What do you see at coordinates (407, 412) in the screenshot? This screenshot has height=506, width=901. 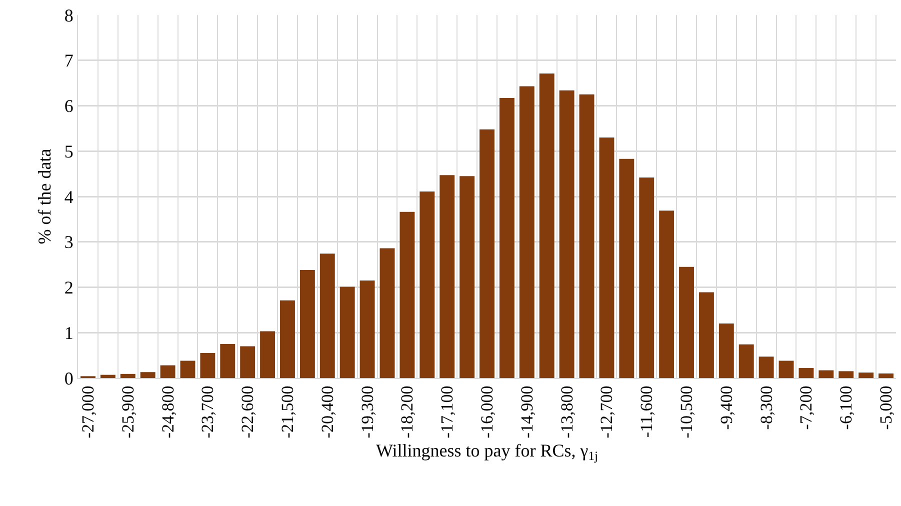 I see `x-tick-label: -18,200` at bounding box center [407, 412].